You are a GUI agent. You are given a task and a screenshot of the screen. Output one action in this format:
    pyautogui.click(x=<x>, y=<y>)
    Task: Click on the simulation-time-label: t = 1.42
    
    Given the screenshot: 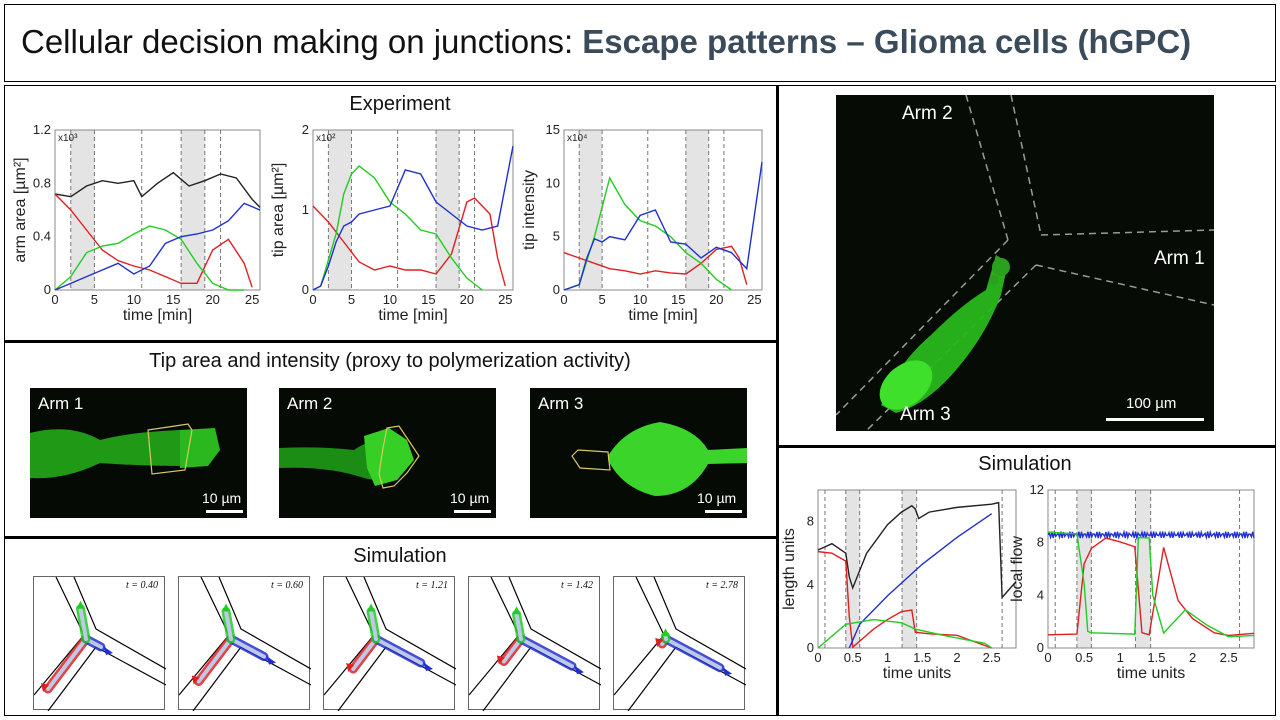 What is the action you would take?
    pyautogui.click(x=576, y=585)
    